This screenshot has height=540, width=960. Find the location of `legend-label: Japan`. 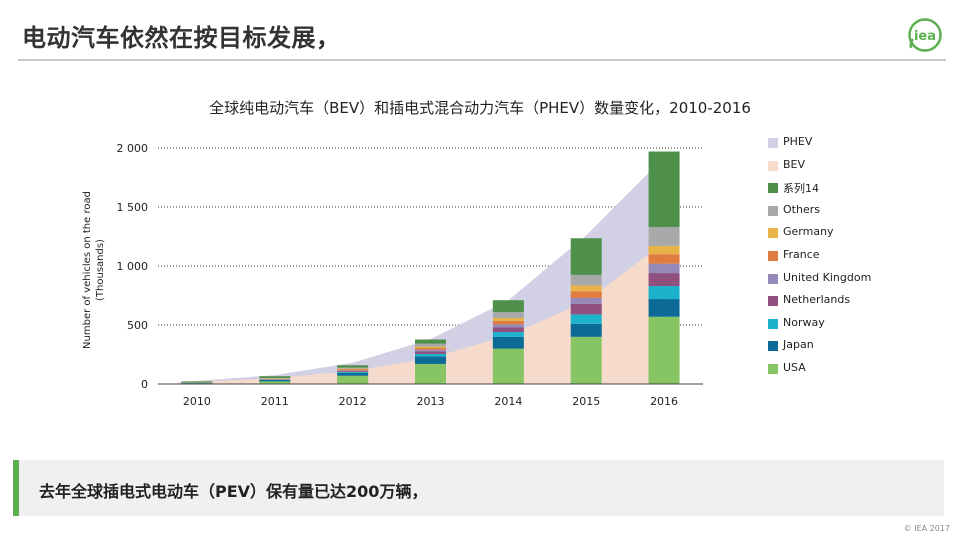

legend-label: Japan is located at coordinates (798, 345).